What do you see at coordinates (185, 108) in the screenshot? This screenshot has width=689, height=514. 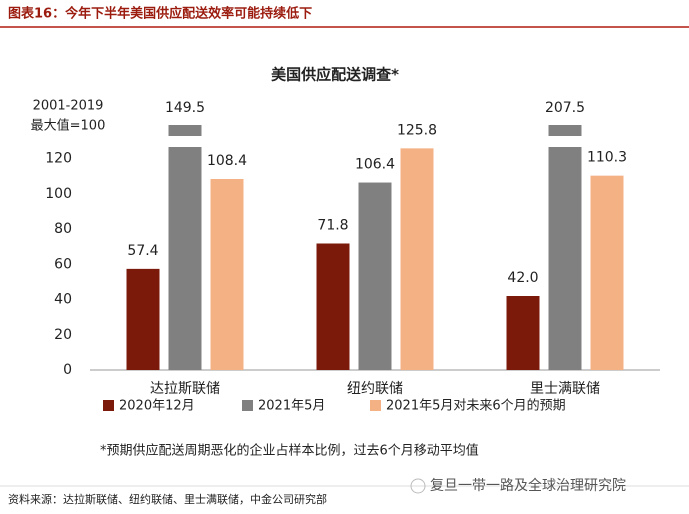 I see `value-label: 149.5` at bounding box center [185, 108].